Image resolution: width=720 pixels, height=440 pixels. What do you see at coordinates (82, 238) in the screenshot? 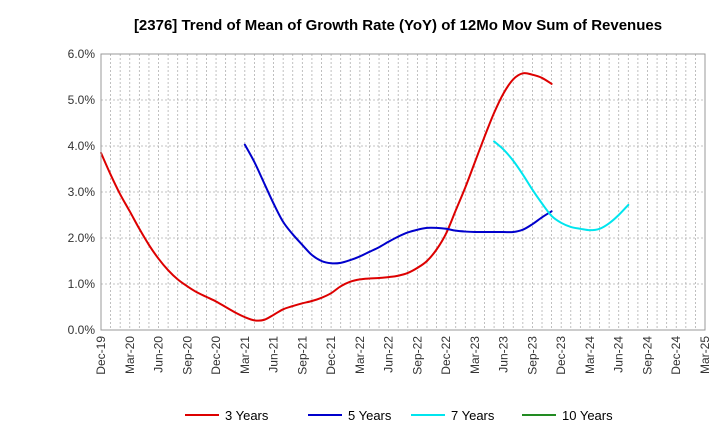
I see `y-tick-label: 2.0%` at bounding box center [82, 238].